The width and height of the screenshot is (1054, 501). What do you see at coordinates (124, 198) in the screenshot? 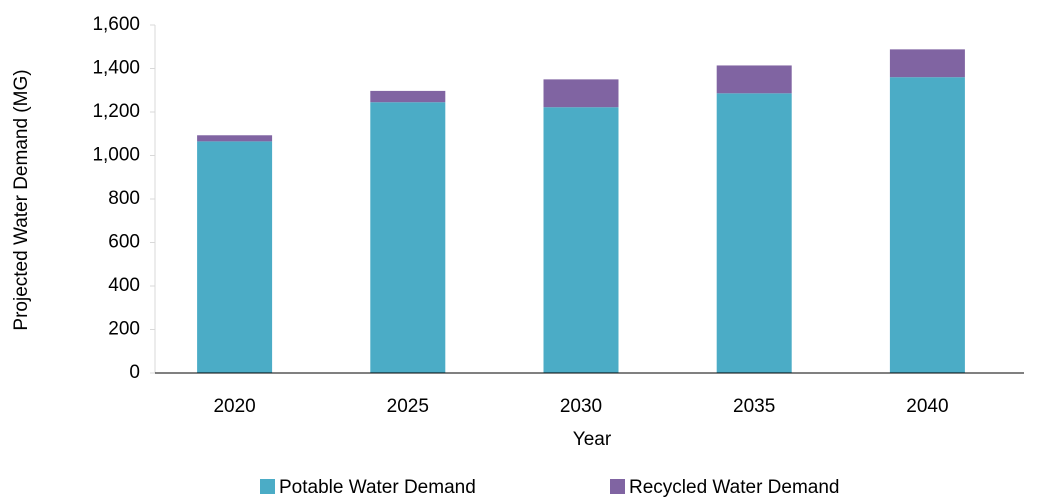
I see `y-tick-label: 800` at bounding box center [124, 198].